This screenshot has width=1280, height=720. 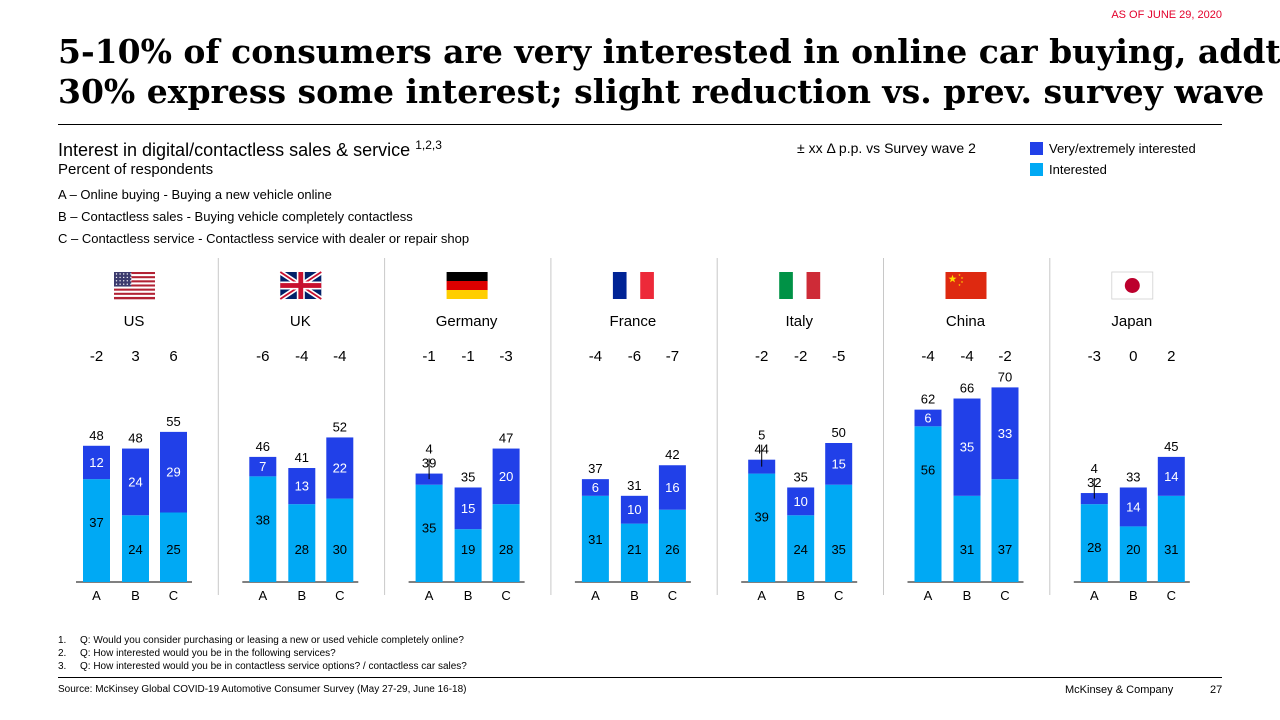 What do you see at coordinates (468, 595) in the screenshot?
I see `category-label-germany-b: B` at bounding box center [468, 595].